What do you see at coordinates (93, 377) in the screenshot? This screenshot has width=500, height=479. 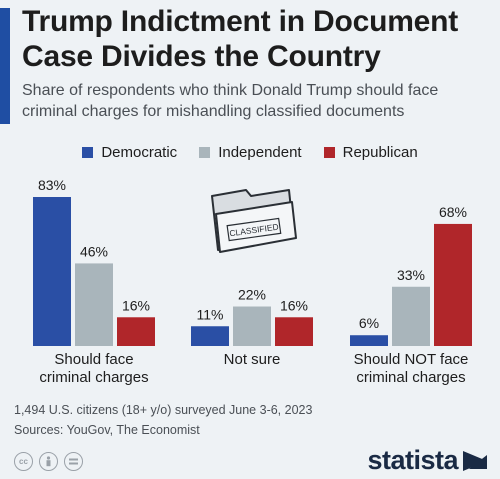 I see `category-label-0-line-1: criminal charges` at bounding box center [93, 377].